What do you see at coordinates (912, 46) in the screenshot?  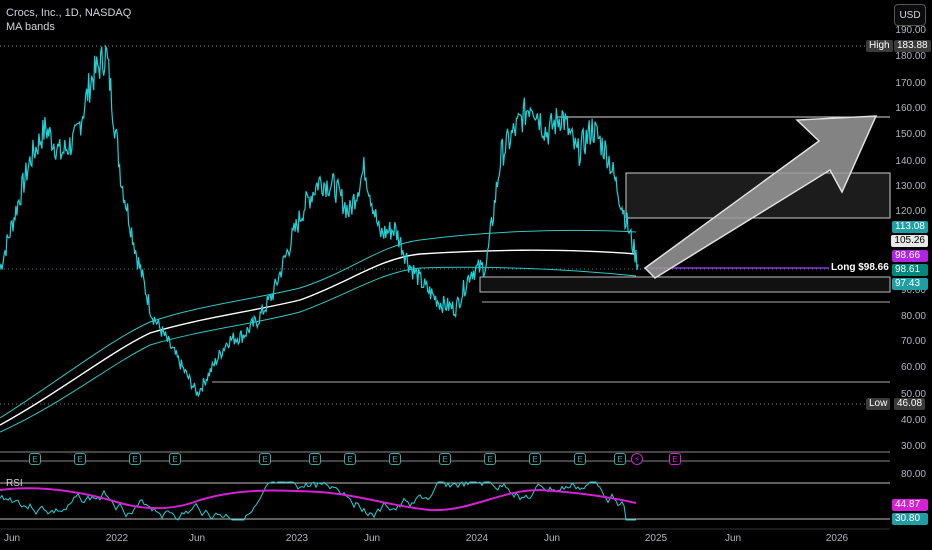 I see `high-value-tag: 183.88` at bounding box center [912, 46].